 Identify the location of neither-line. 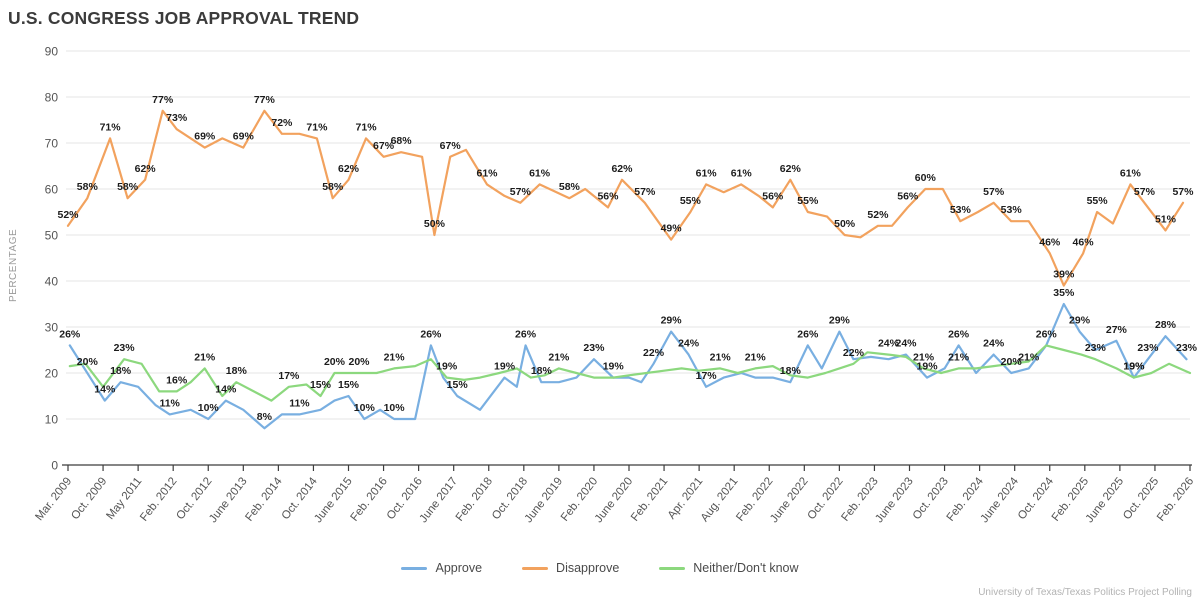
(630, 373).